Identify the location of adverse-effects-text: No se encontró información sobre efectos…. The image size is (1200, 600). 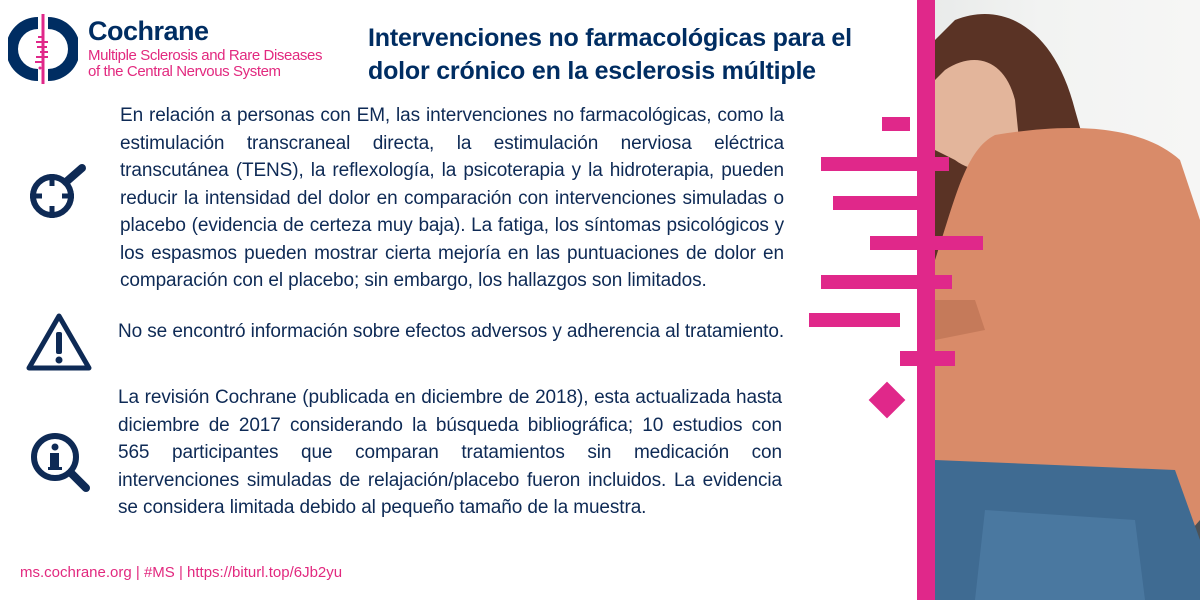
(451, 331).